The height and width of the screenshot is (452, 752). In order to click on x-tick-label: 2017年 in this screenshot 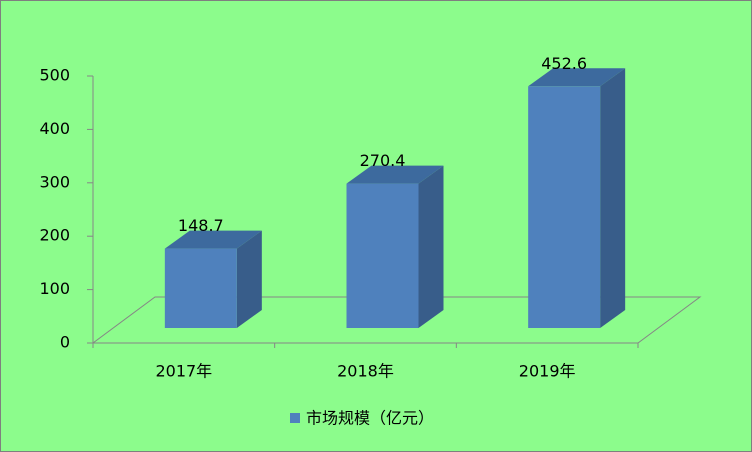, I will do `click(183, 371)`.